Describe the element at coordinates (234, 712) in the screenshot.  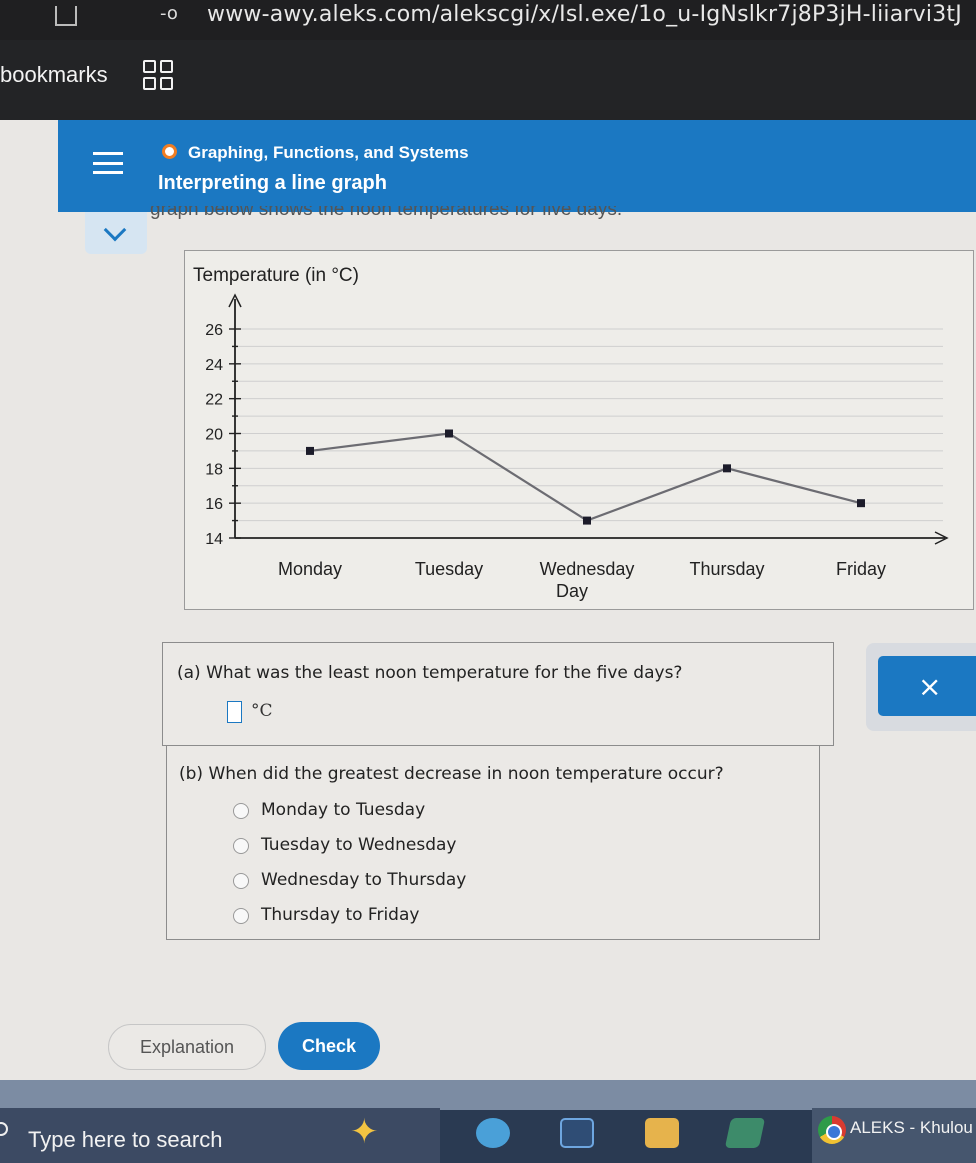
I see `answer-input` at that location.